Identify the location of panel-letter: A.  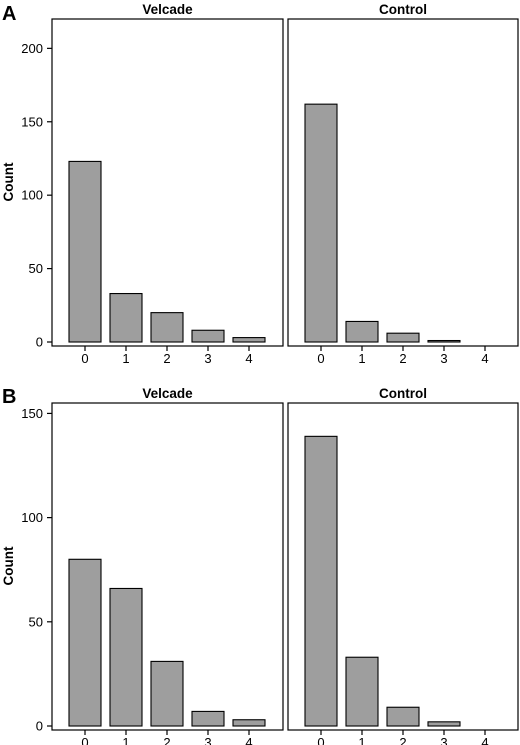
(9, 14).